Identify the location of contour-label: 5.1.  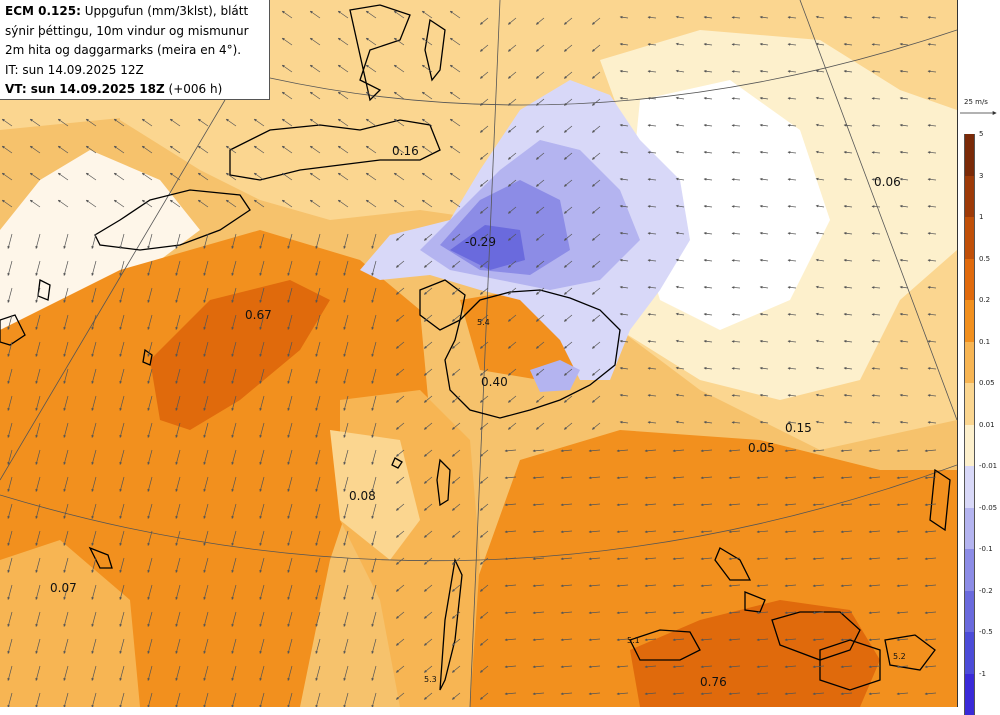
(633, 640).